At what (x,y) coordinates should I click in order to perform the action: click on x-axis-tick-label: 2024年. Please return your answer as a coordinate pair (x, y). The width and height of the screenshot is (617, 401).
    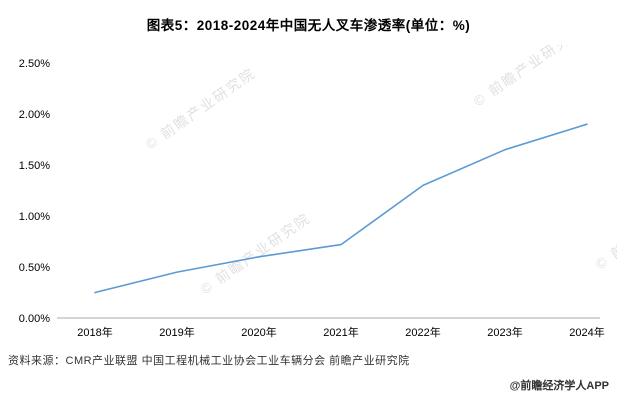
    Looking at the image, I should click on (586, 332).